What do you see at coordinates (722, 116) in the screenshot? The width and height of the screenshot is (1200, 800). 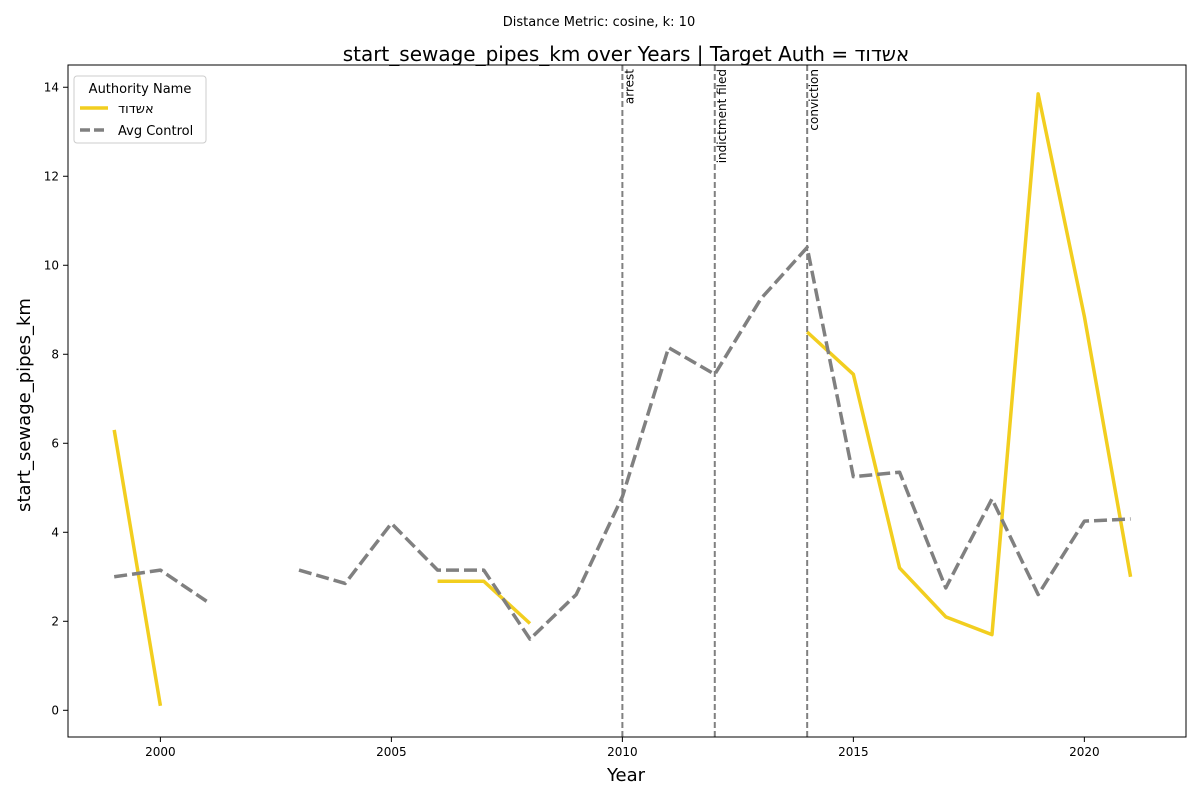 I see `event-label: indictment filed` at bounding box center [722, 116].